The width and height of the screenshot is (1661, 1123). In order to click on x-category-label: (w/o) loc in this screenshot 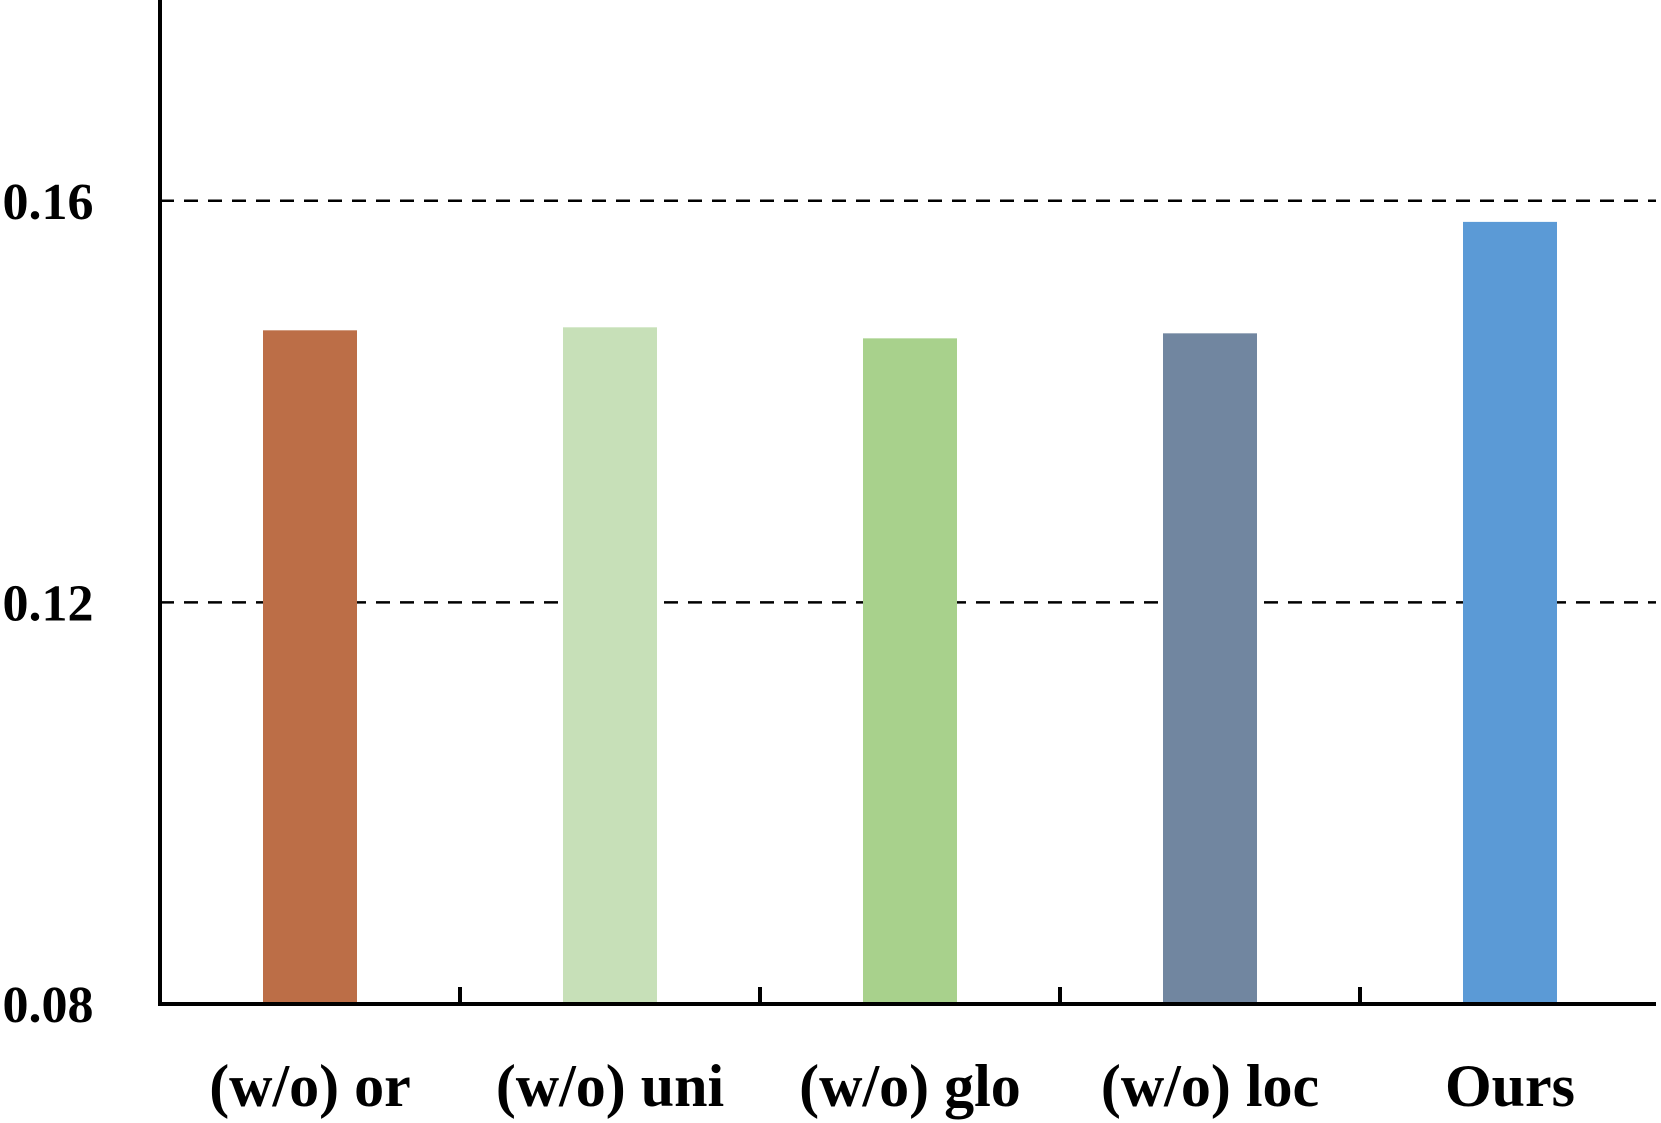, I will do `click(1210, 1086)`.